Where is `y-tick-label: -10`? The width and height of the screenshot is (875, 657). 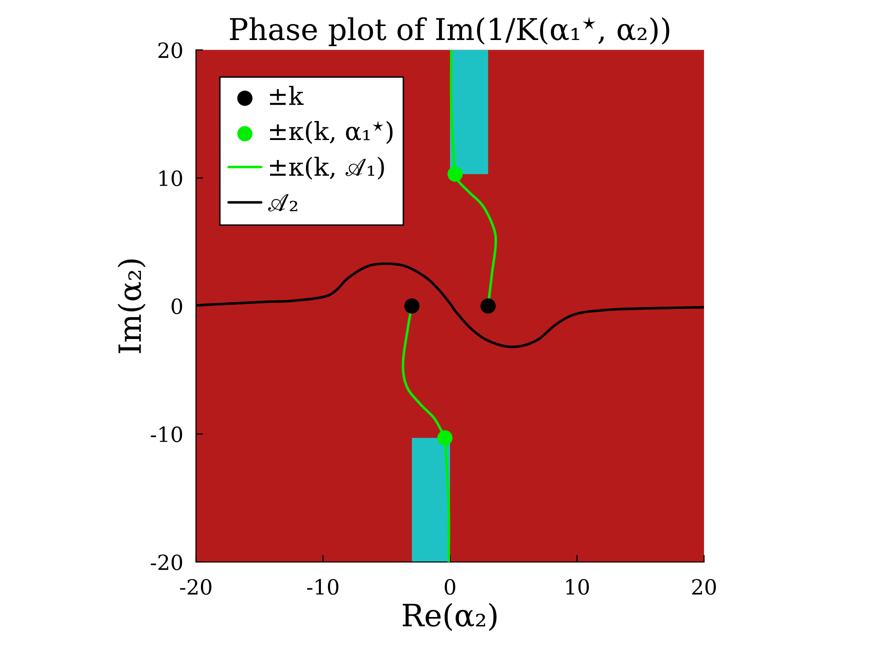
y-tick-label: -10 is located at coordinates (166, 434).